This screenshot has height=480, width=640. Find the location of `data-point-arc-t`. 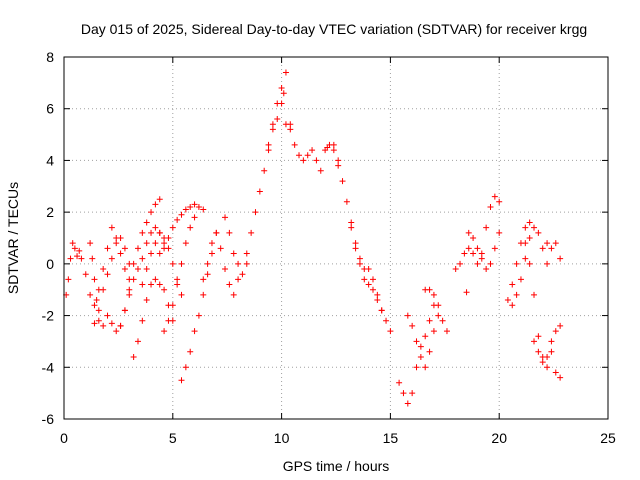

data-point-arc-t is located at coordinates (403, 393).